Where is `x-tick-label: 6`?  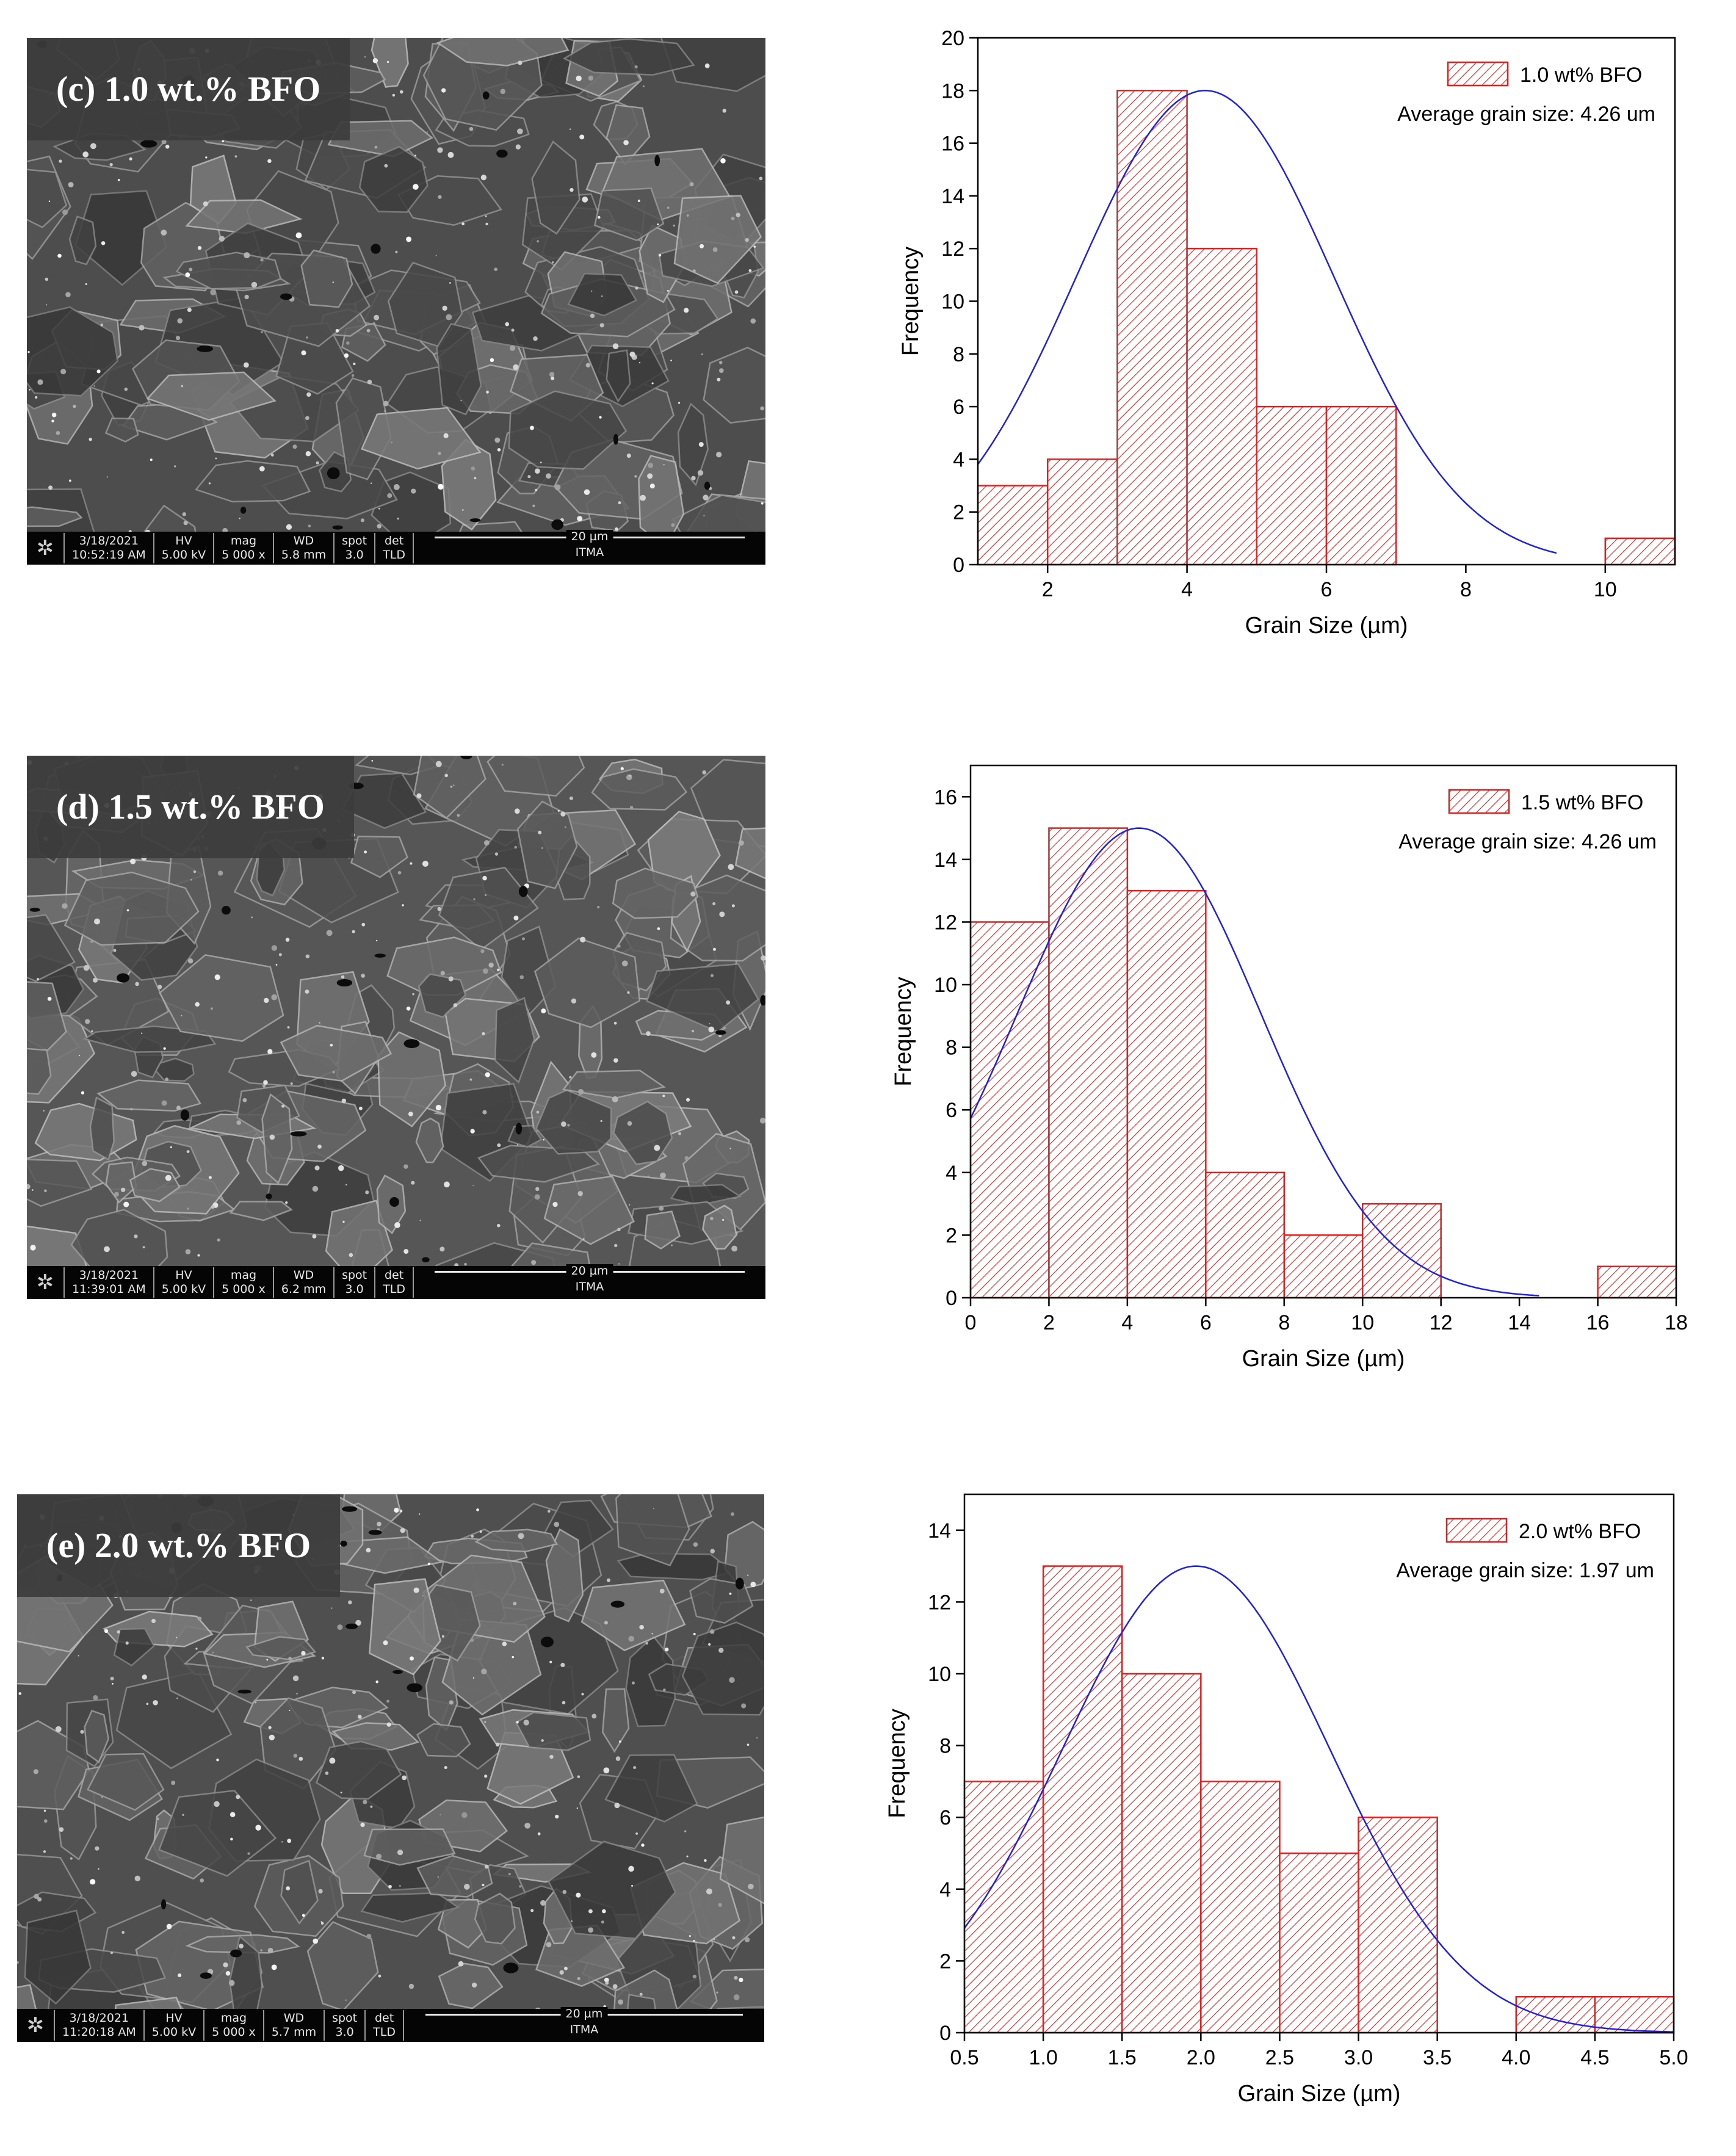 x-tick-label: 6 is located at coordinates (1327, 589).